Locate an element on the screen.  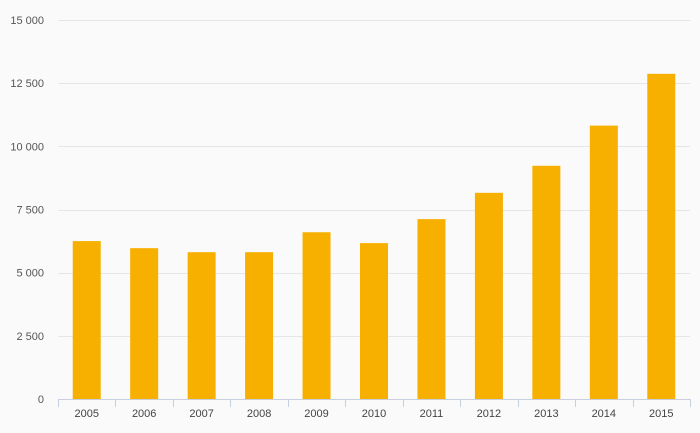
y-tick-label: 7 500 is located at coordinates (30, 211).